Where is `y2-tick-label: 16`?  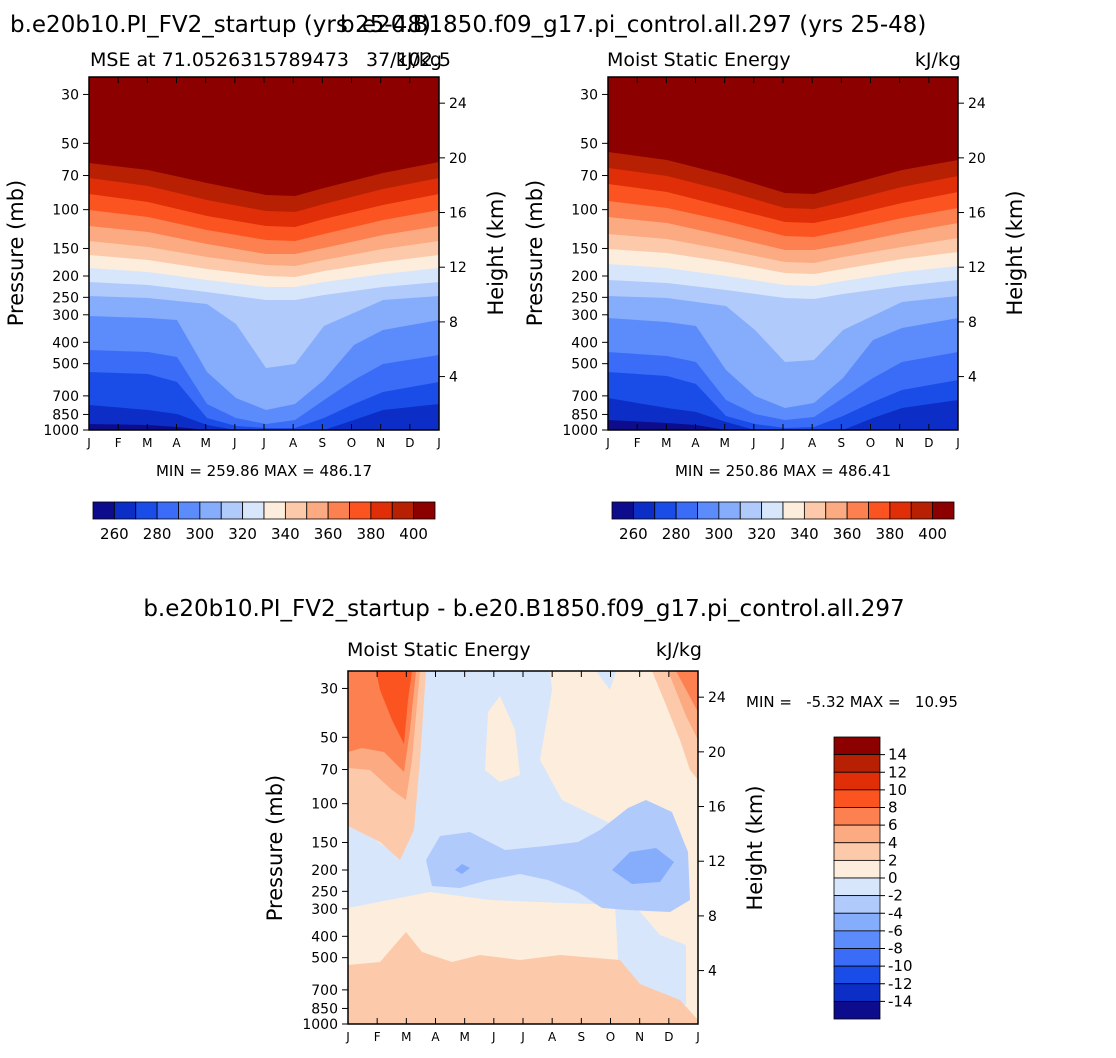
y2-tick-label: 16 is located at coordinates (977, 214).